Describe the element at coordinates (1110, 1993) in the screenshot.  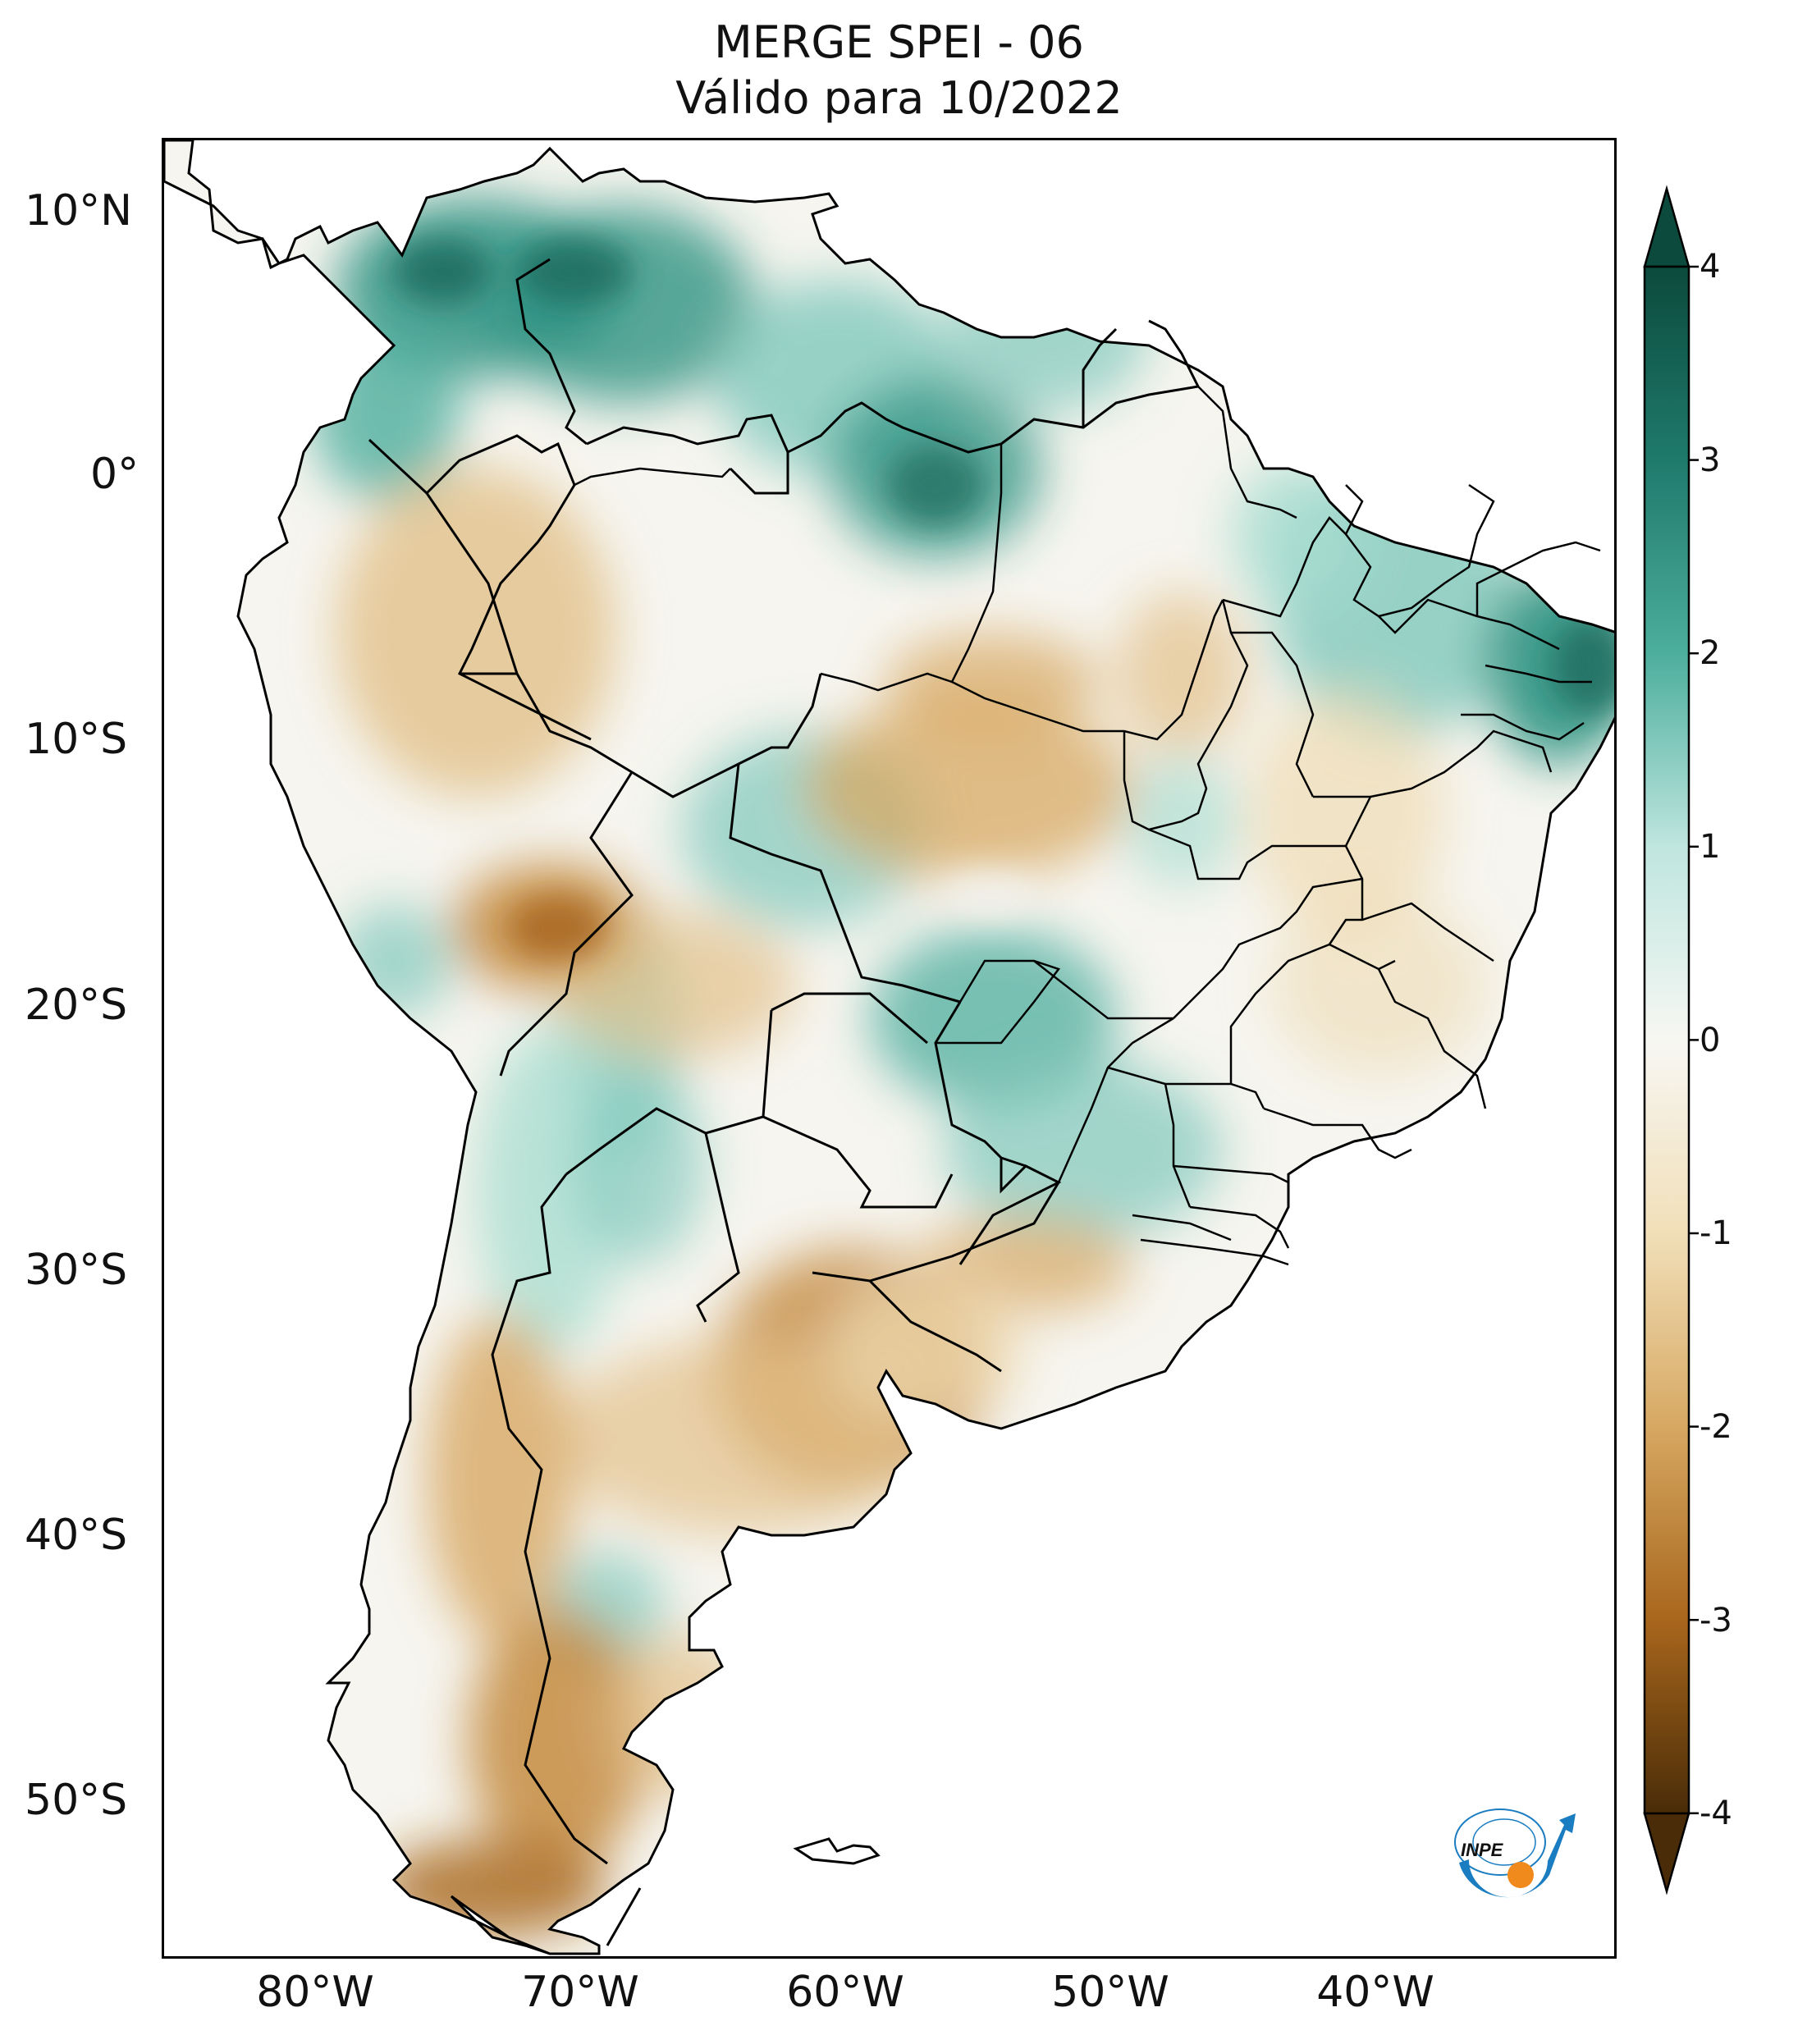
I see `lon-label-50w: 50°W` at that location.